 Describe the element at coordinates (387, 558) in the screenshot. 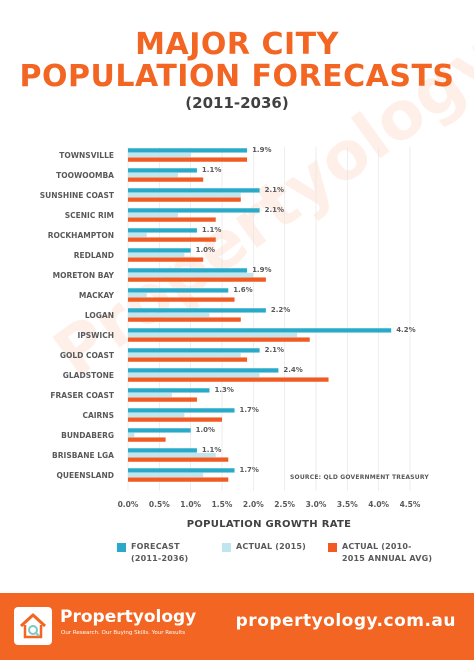

I see `legend-label-actual-avg-line2: 2015 ANNUAL AVG)` at that location.